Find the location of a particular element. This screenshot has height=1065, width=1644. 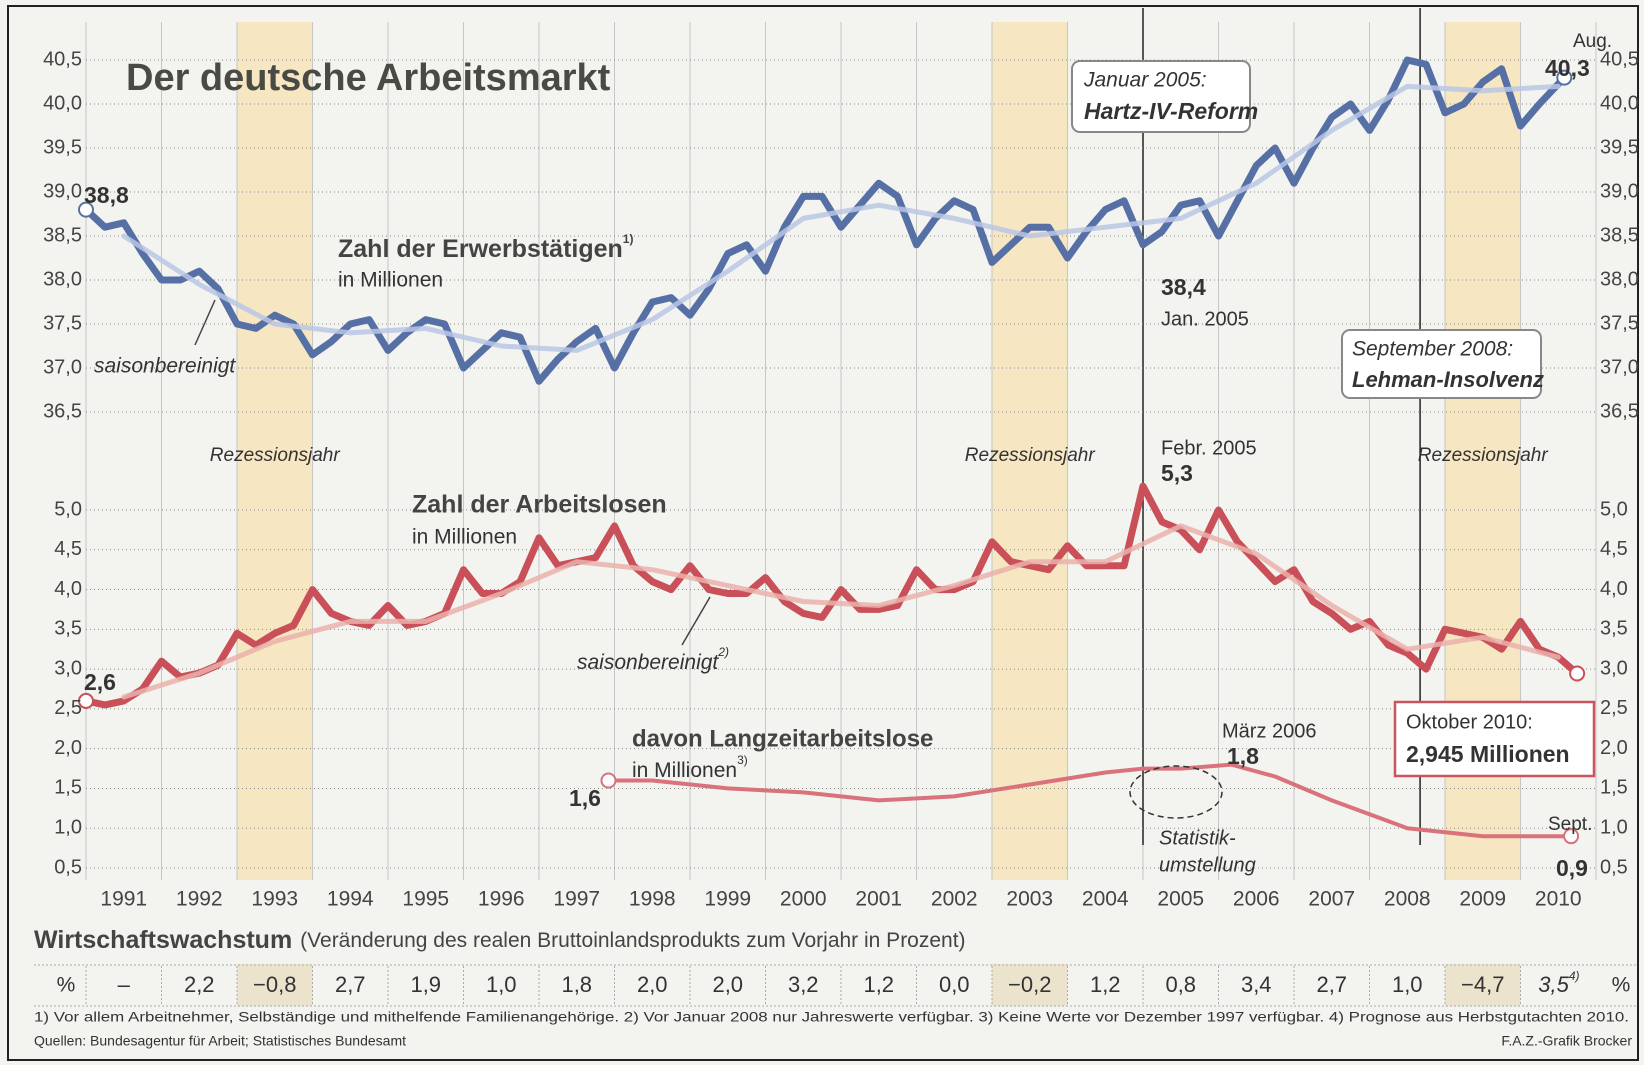

annotation: Oktober 2010: is located at coordinates (1469, 722).